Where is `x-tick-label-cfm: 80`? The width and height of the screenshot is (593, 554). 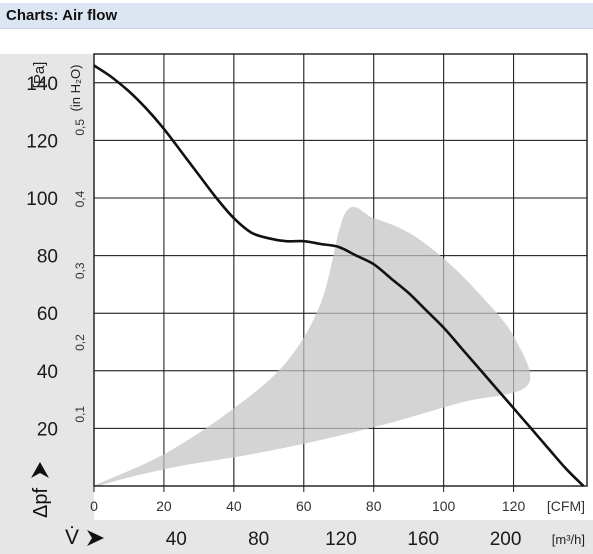
x-tick-label-cfm: 80 is located at coordinates (374, 506).